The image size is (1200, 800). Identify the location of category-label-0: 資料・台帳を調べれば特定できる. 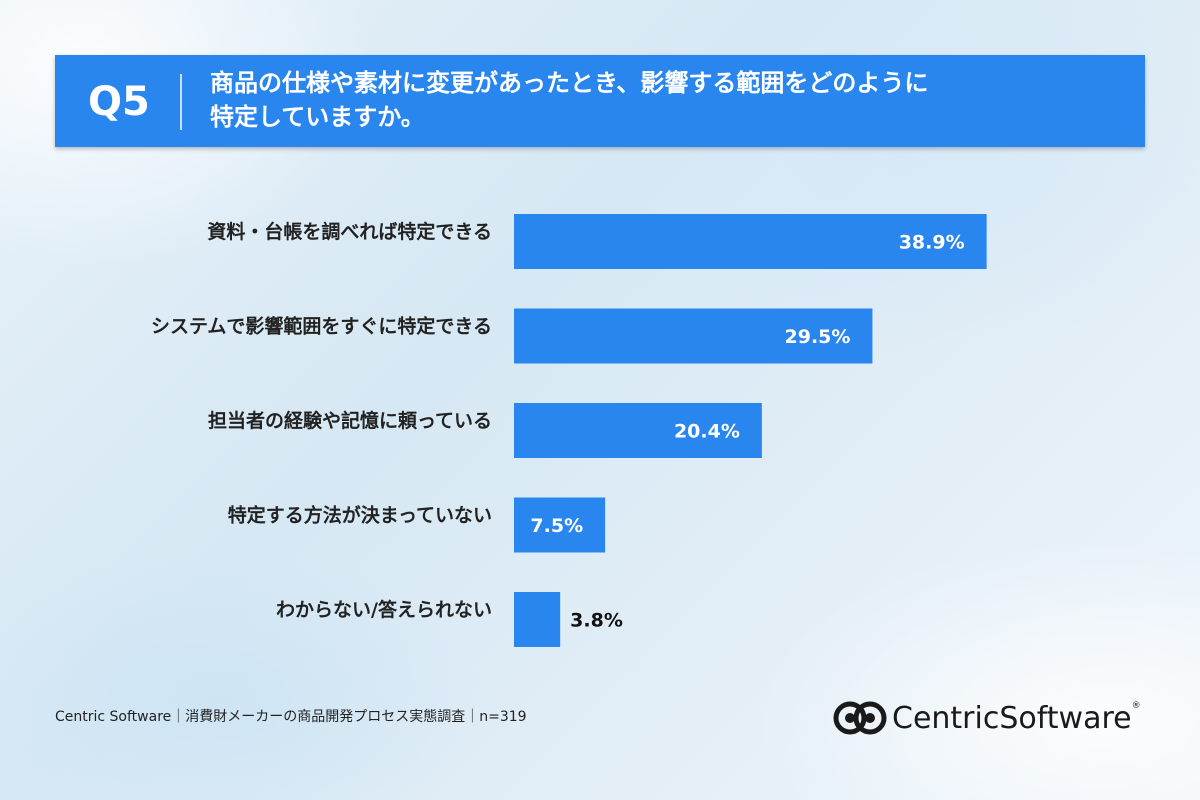
(349, 231).